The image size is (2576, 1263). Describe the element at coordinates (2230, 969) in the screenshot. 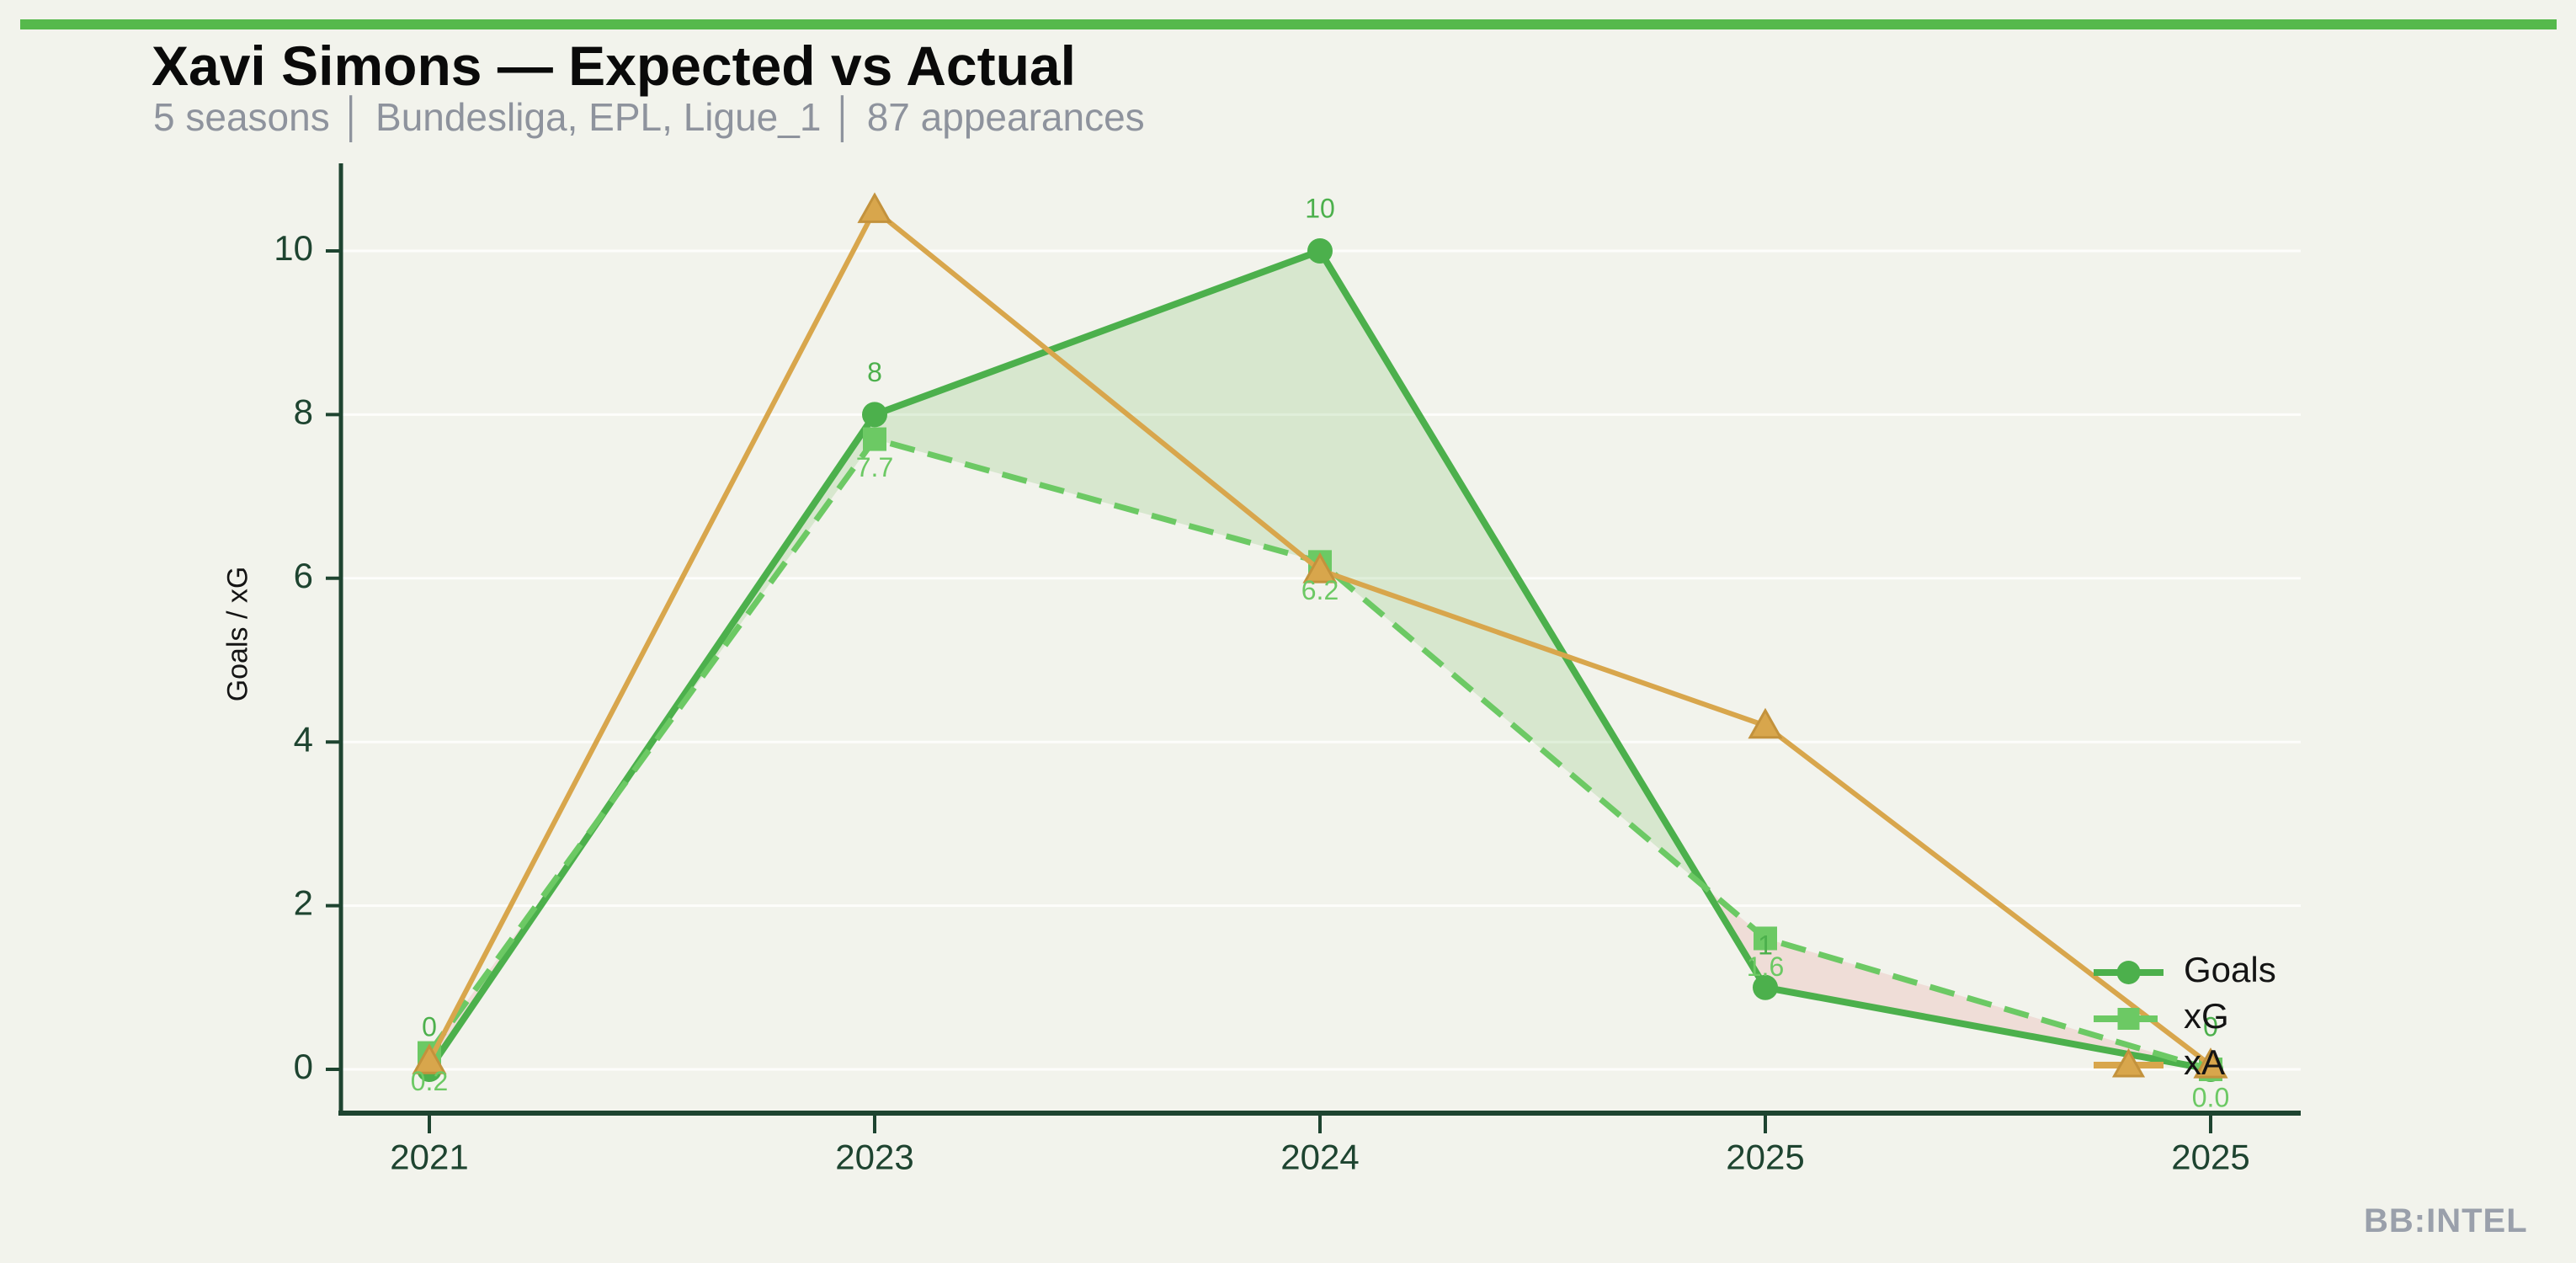

I see `legend-goals-label: Goals` at that location.